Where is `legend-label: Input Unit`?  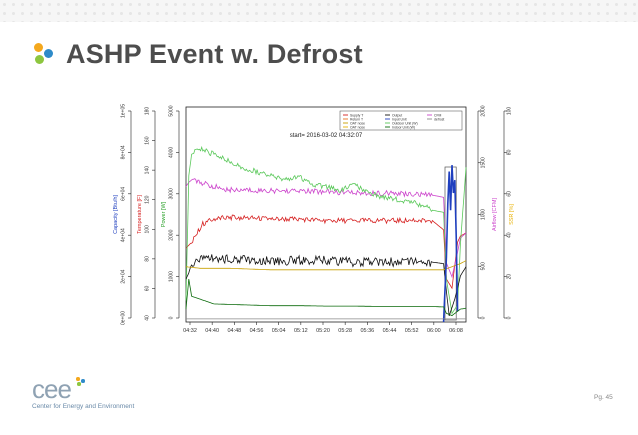
legend-label: Input Unit is located at coordinates (399, 119).